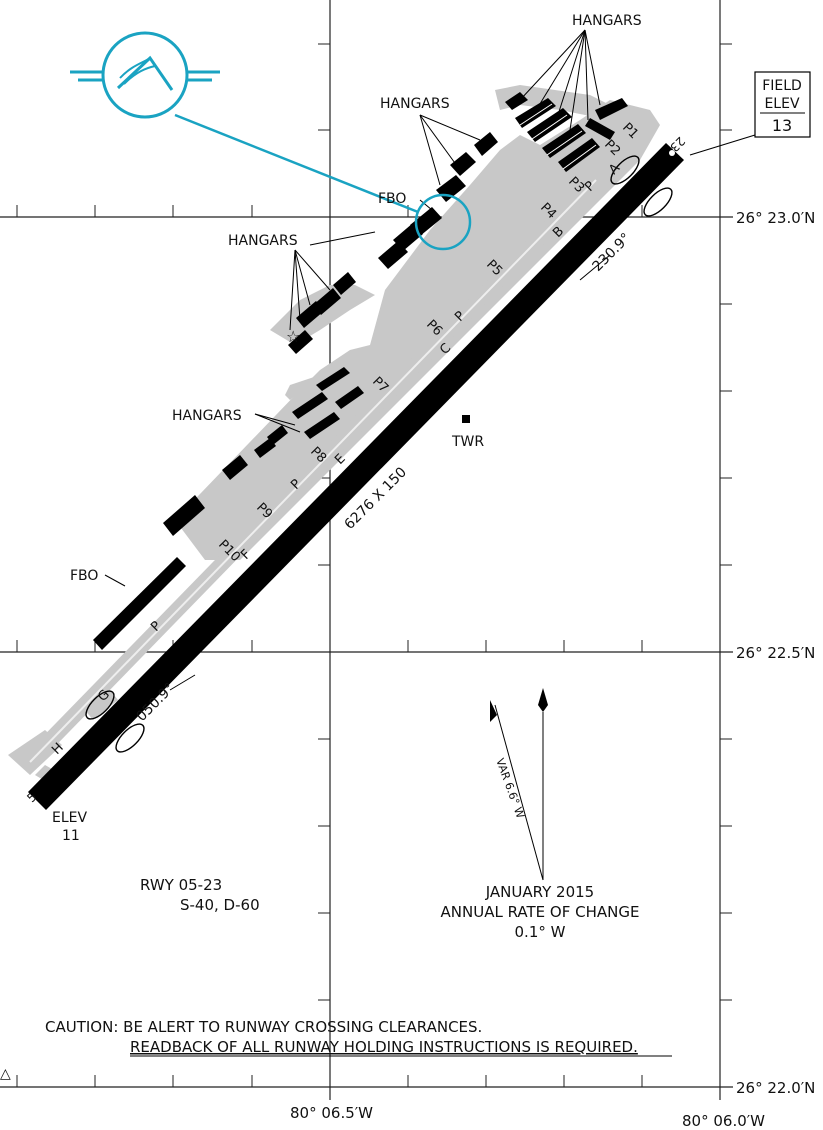 This screenshot has width=823, height=1130. What do you see at coordinates (293, 336) in the screenshot?
I see `beacon-star-icon: ☆` at bounding box center [293, 336].